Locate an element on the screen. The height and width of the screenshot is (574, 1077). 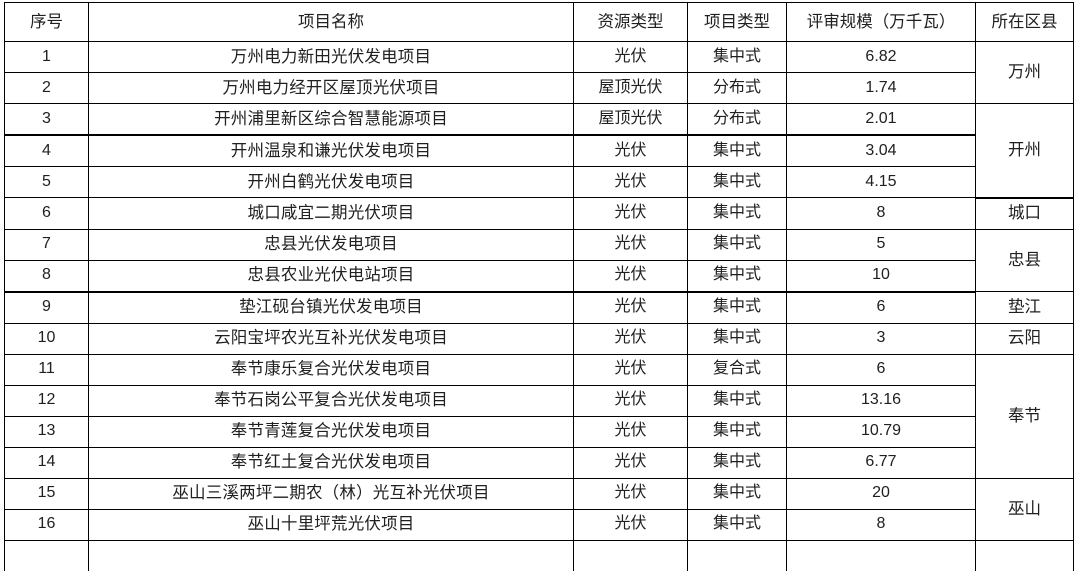
table-row: 16 巫山十里坪荒光伏项目 光伏 集中式 8 is located at coordinates (539, 524).